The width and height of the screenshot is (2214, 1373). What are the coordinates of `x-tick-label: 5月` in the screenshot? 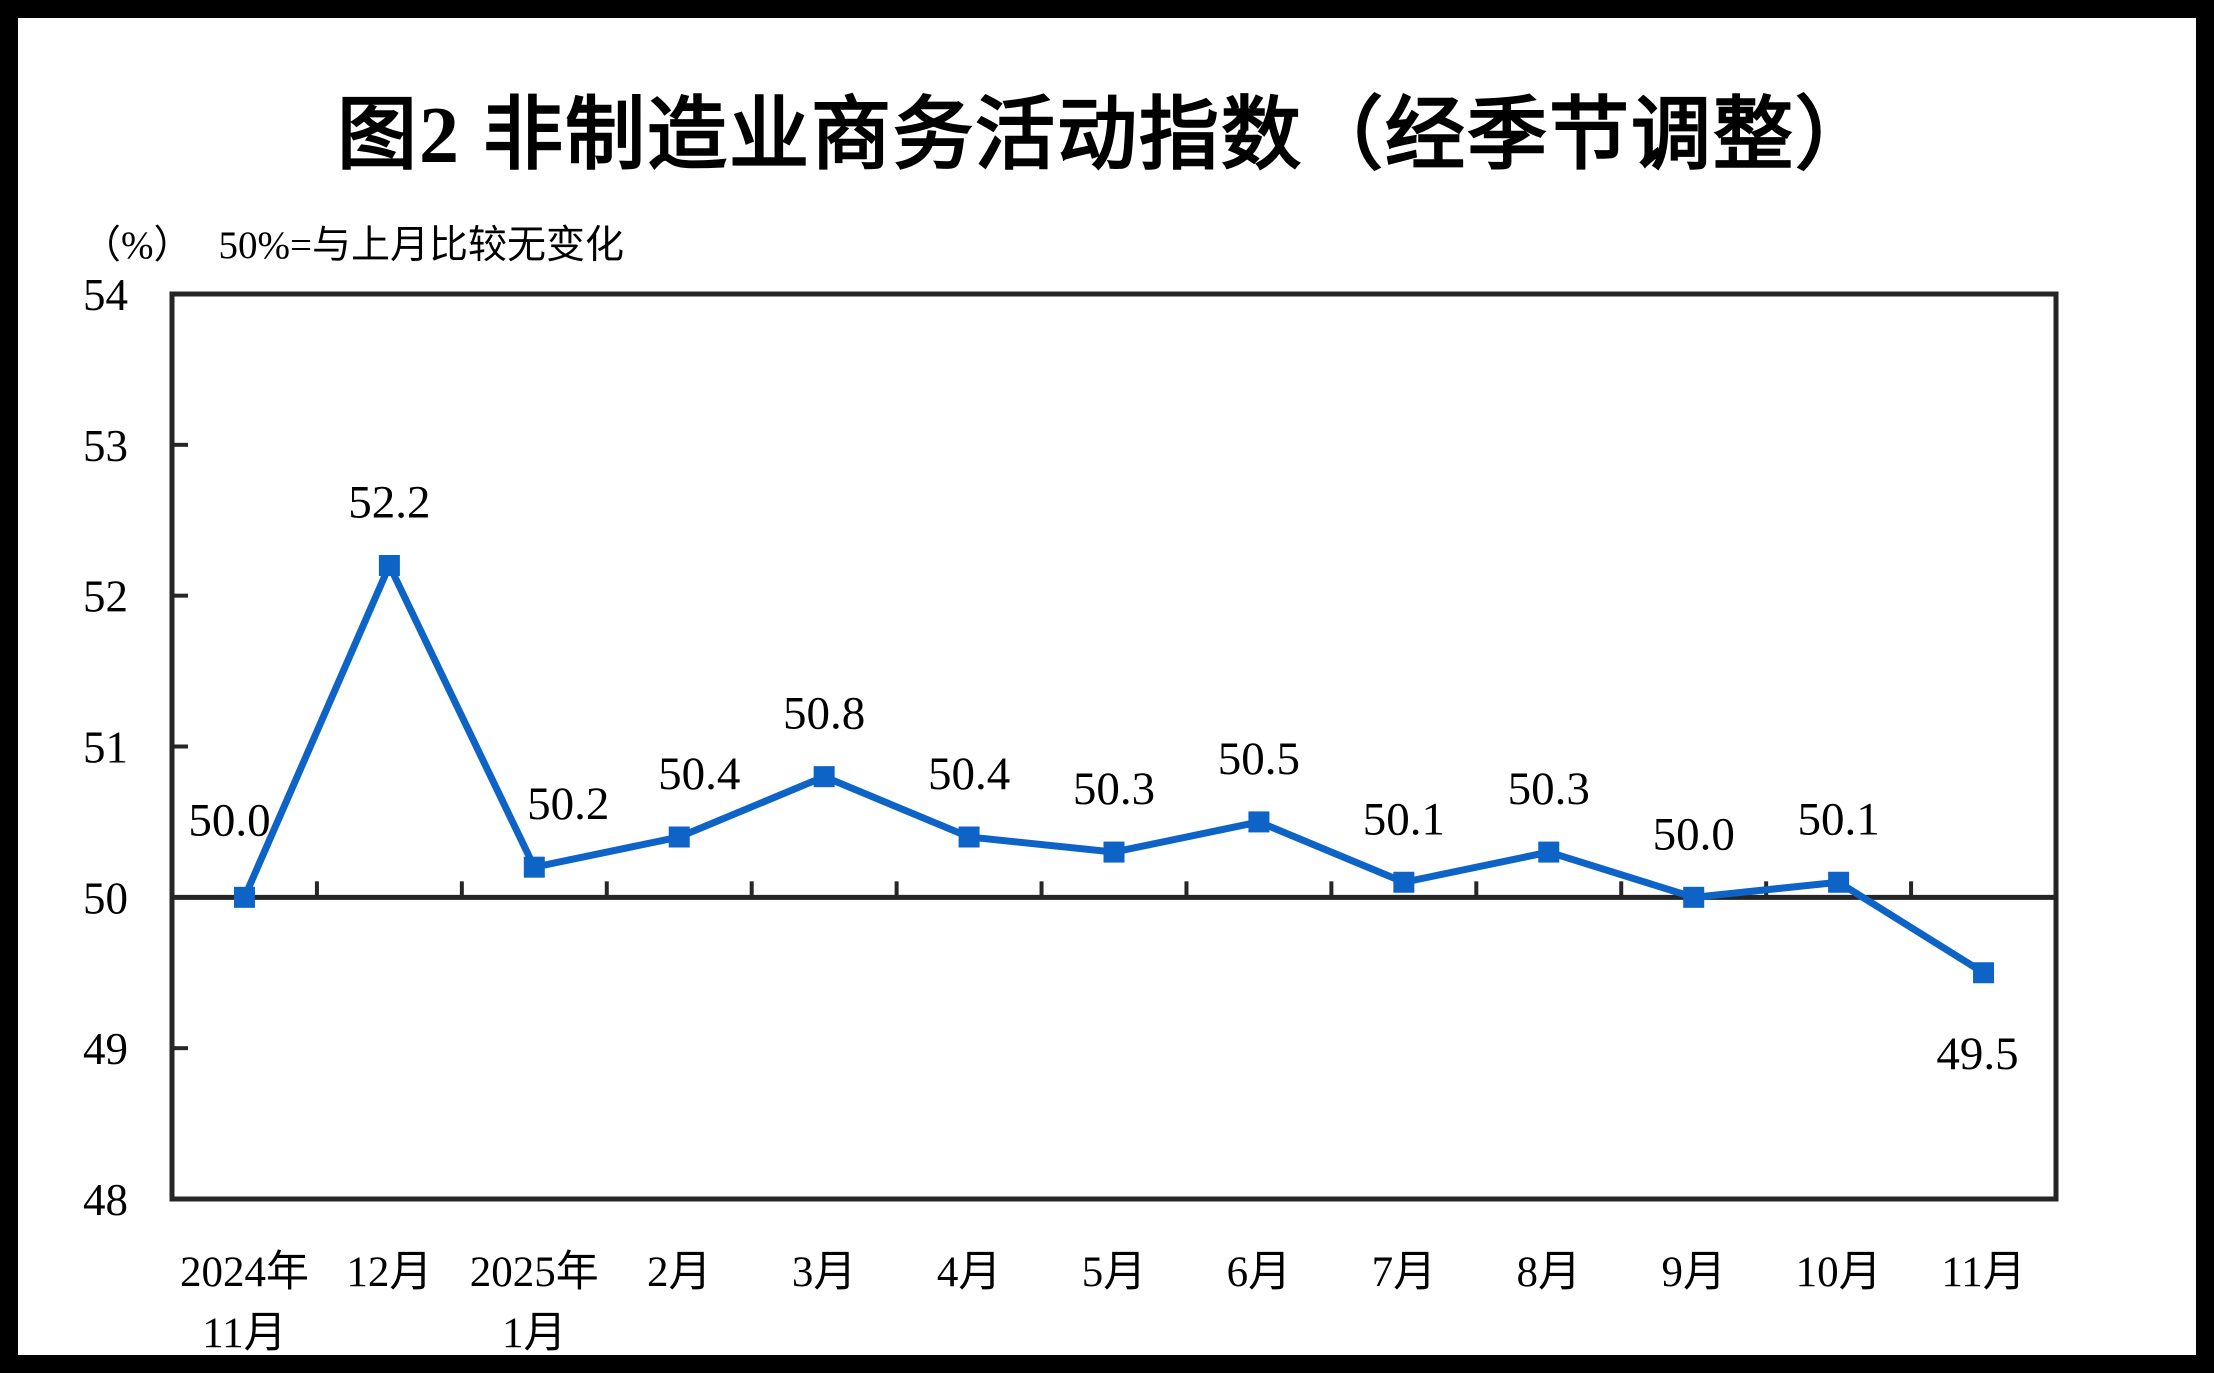 It's located at (1114, 1272).